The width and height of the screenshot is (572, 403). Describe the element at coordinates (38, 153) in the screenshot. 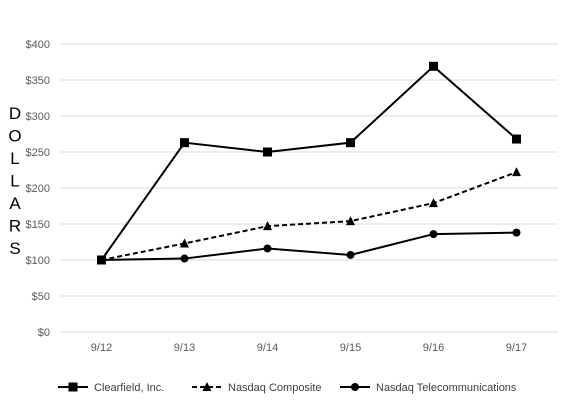

I see `y-tick-label: $250` at that location.